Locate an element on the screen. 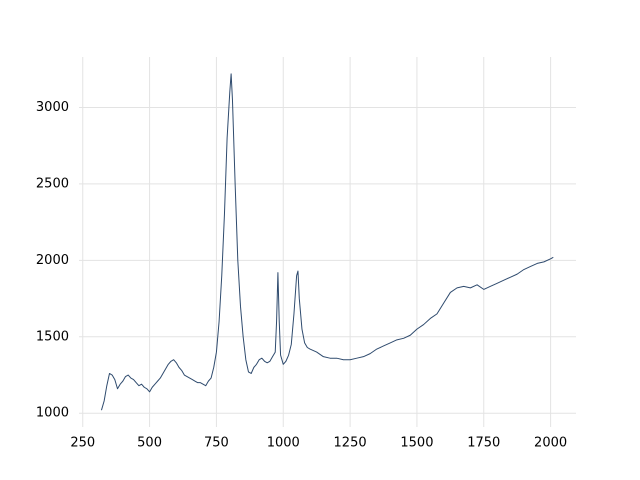  x-tick-label: 1000 is located at coordinates (283, 443).